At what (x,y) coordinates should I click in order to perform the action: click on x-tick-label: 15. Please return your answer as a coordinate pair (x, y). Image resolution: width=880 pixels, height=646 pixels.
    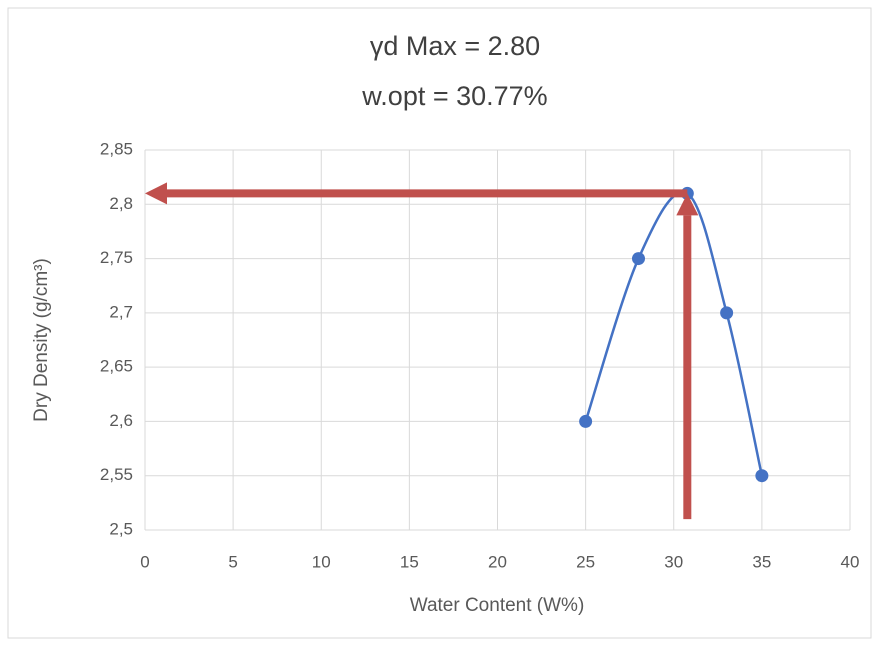
    Looking at the image, I should click on (409, 561).